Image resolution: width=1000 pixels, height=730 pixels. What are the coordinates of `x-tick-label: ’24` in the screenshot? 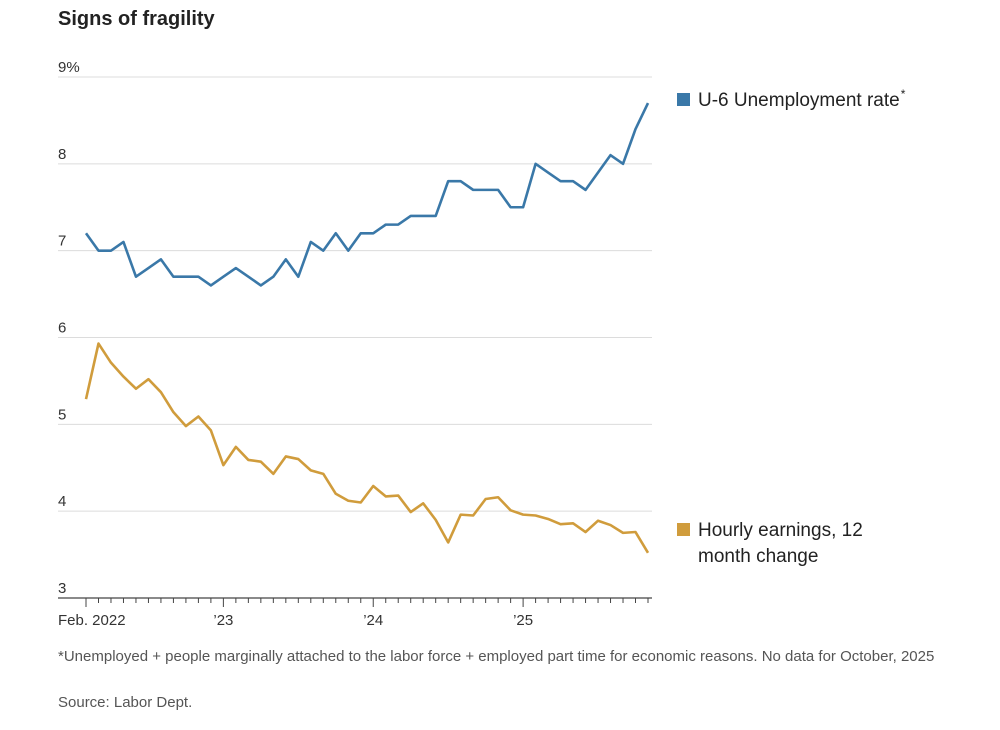 It's located at (373, 620).